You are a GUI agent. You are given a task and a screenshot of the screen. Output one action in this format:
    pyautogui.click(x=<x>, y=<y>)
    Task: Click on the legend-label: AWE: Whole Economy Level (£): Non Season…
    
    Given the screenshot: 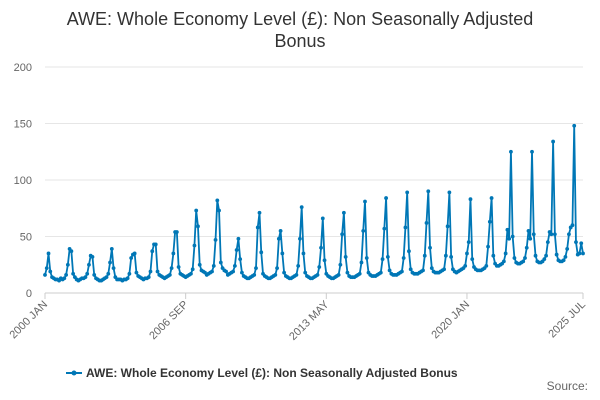 What is the action you would take?
    pyautogui.click(x=272, y=373)
    